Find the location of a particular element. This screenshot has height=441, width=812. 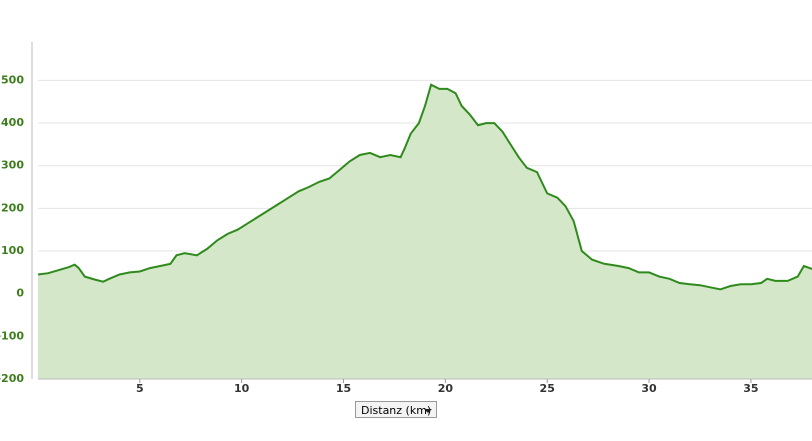

x-axis-selector: Distanz (km) is located at coordinates (396, 409).